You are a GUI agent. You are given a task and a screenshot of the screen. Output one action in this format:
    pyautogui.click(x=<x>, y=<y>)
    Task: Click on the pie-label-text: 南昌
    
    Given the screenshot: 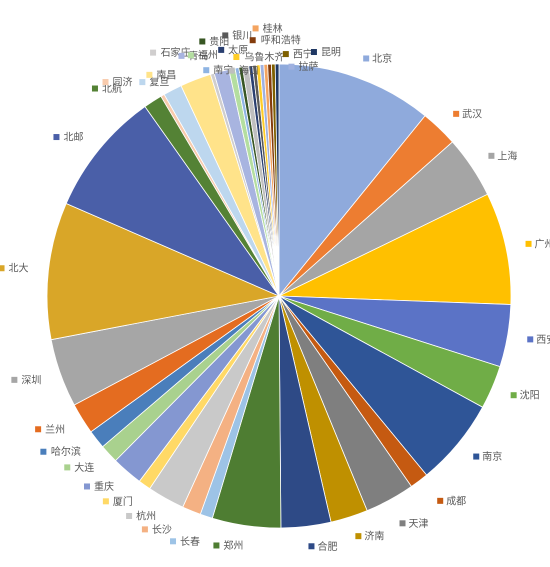 What is the action you would take?
    pyautogui.click(x=166, y=74)
    